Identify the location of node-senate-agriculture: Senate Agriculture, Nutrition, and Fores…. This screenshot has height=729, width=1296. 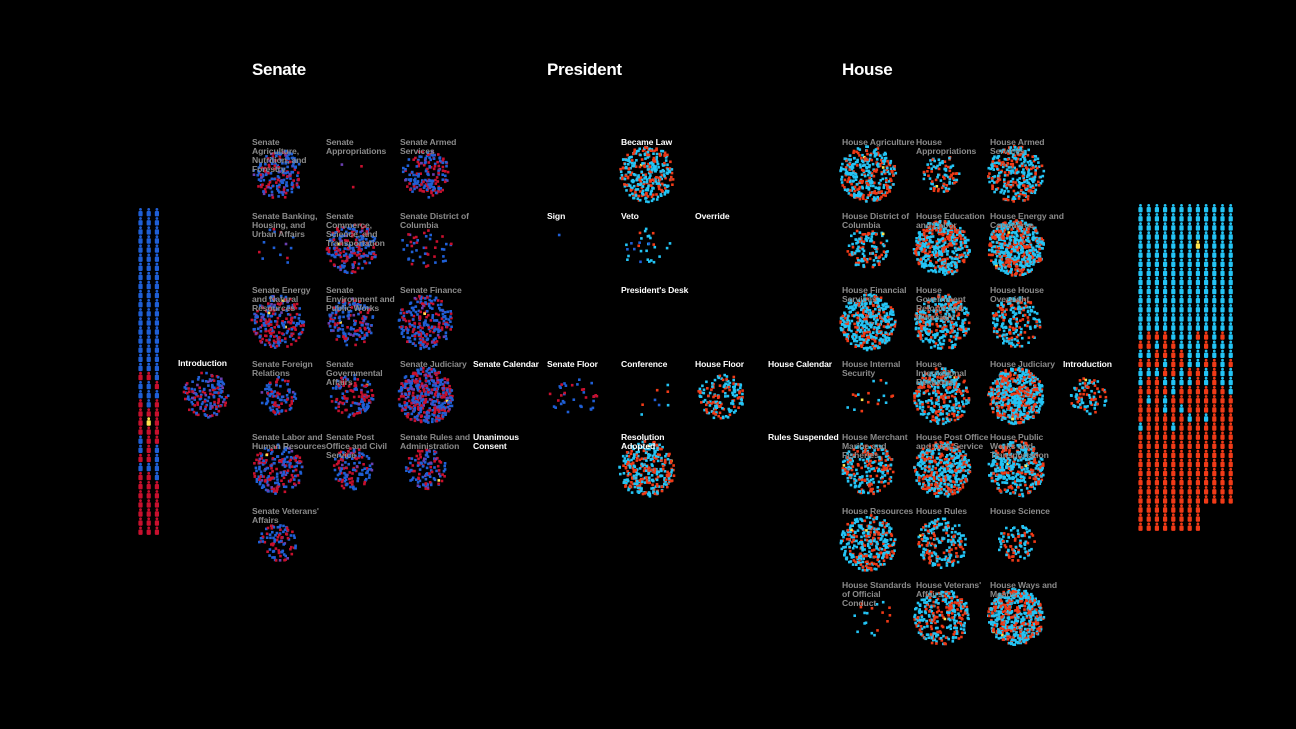
(288, 174).